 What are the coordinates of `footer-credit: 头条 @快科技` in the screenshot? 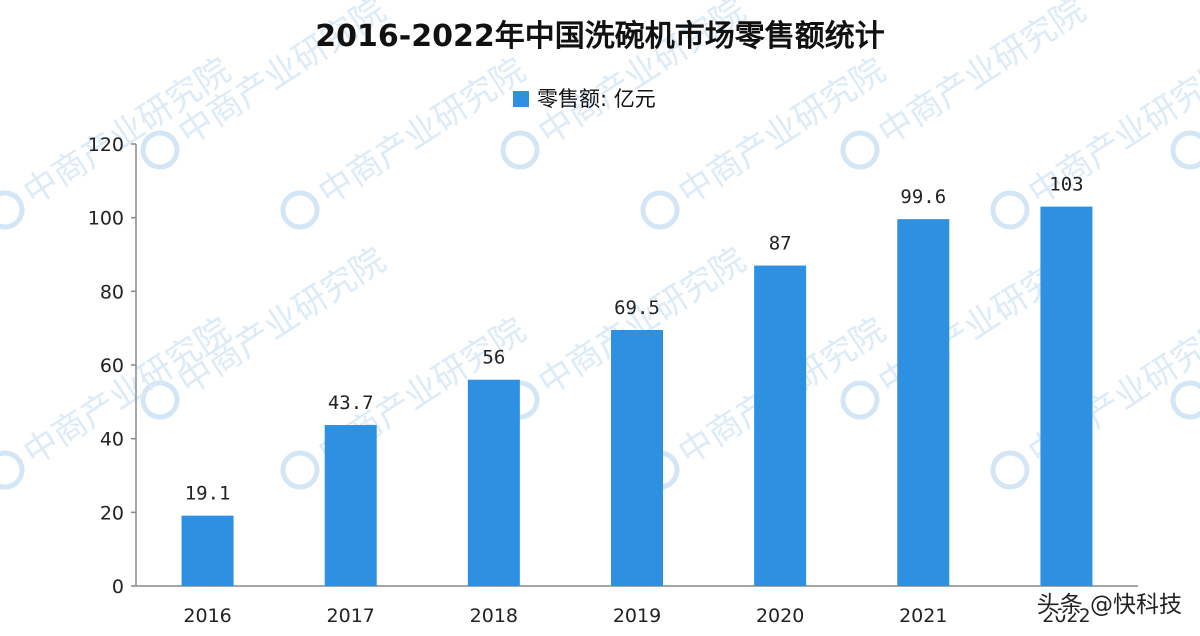 It's located at (1109, 605).